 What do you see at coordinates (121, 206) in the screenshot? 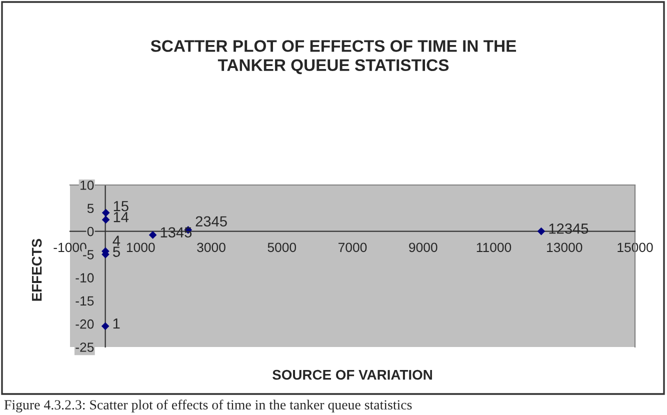
I see `annotation: 15` at bounding box center [121, 206].